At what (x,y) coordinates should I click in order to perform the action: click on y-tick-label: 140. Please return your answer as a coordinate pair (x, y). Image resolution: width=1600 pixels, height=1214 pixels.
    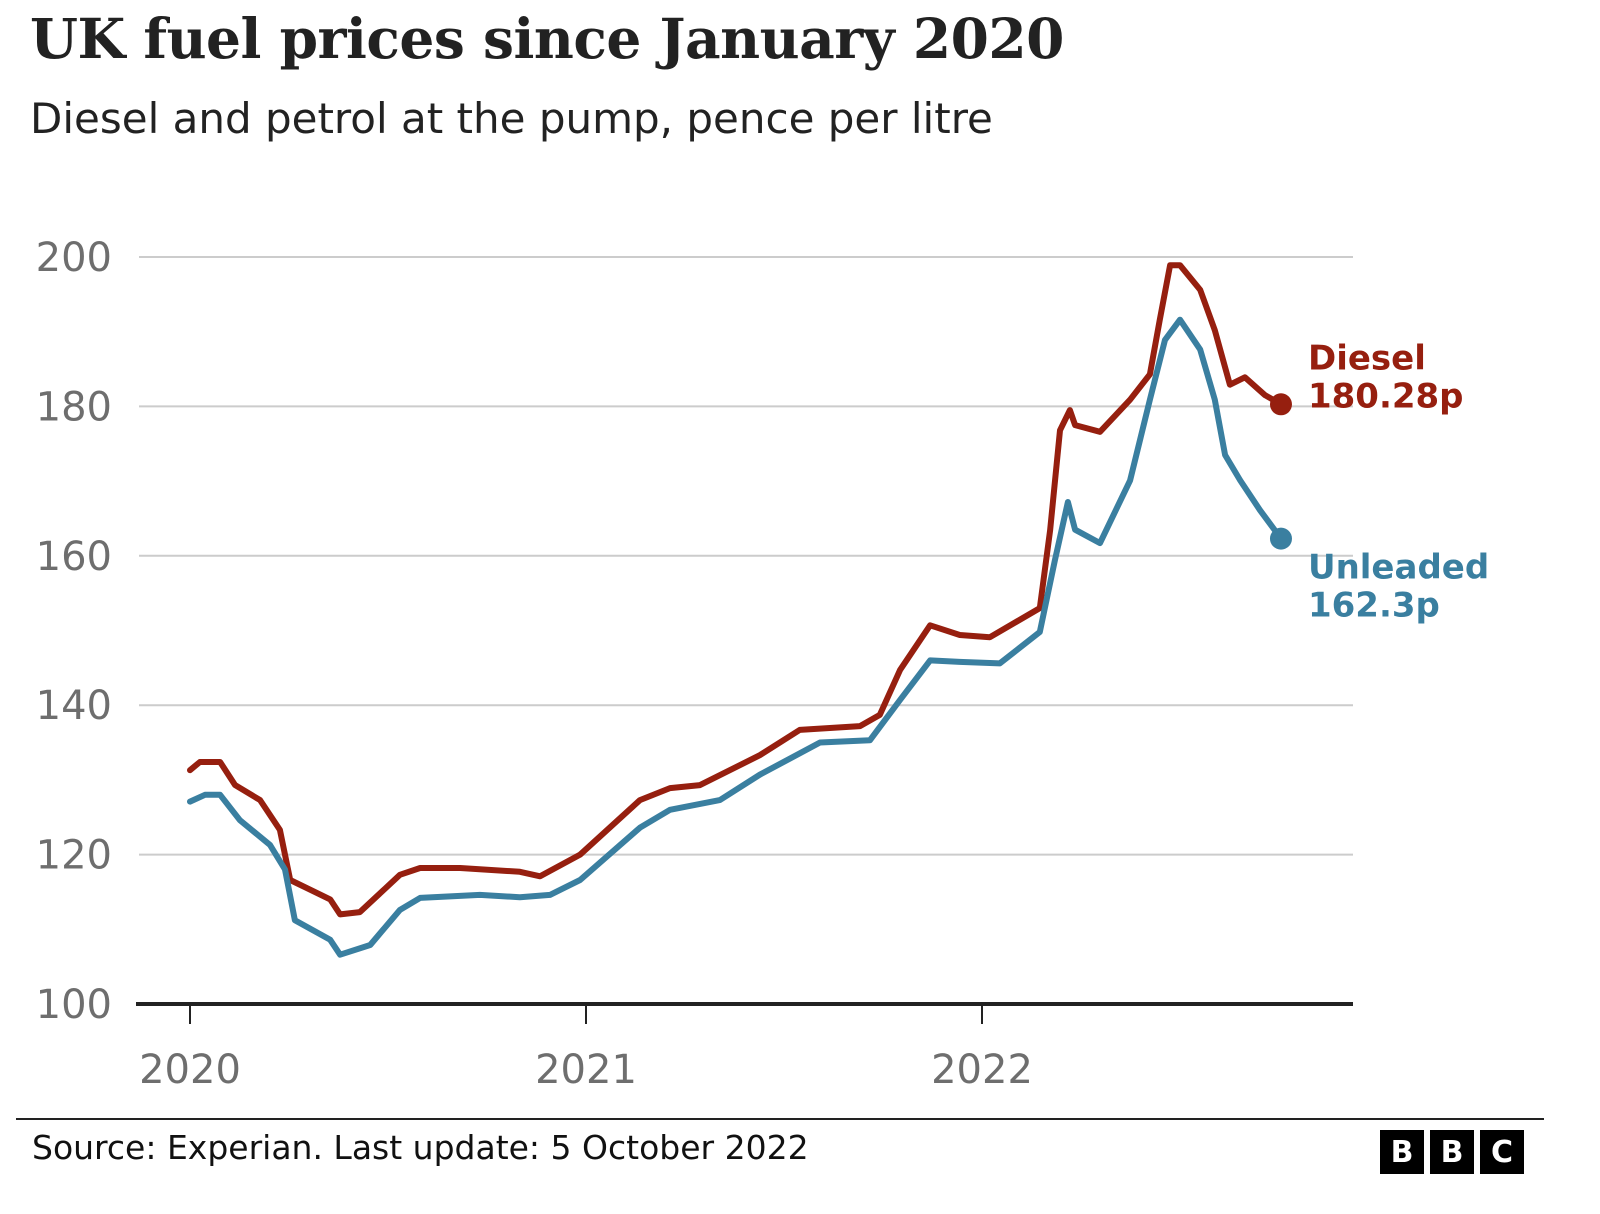
    Looking at the image, I should click on (74, 706).